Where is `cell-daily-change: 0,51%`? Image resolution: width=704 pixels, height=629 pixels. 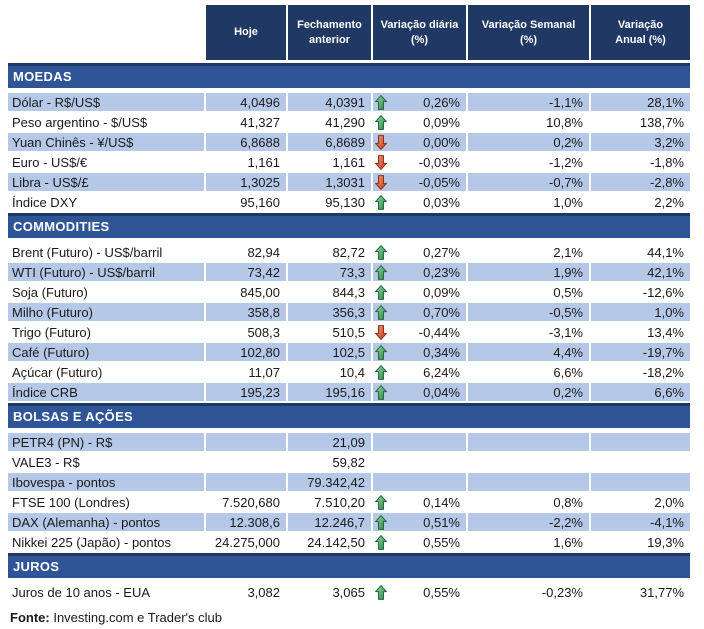 cell-daily-change: 0,51% is located at coordinates (420, 523).